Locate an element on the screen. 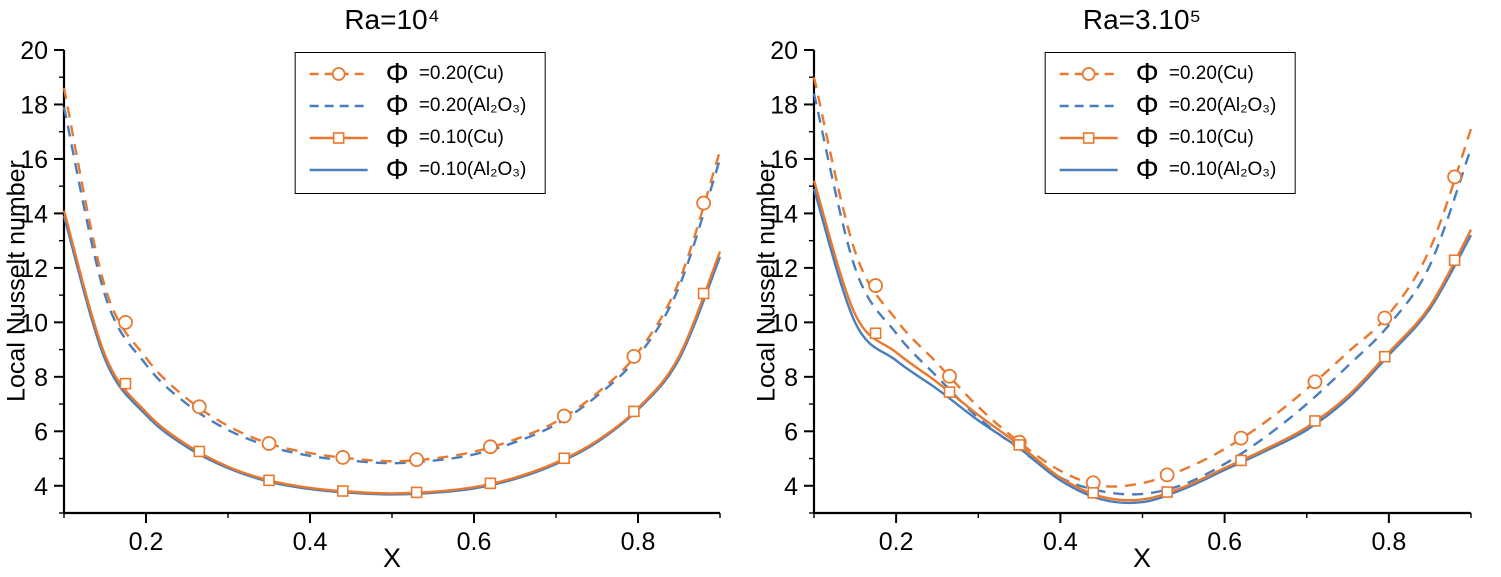 The width and height of the screenshot is (1501, 577). y-axis-label: Local Nusselt number is located at coordinates (766, 281).